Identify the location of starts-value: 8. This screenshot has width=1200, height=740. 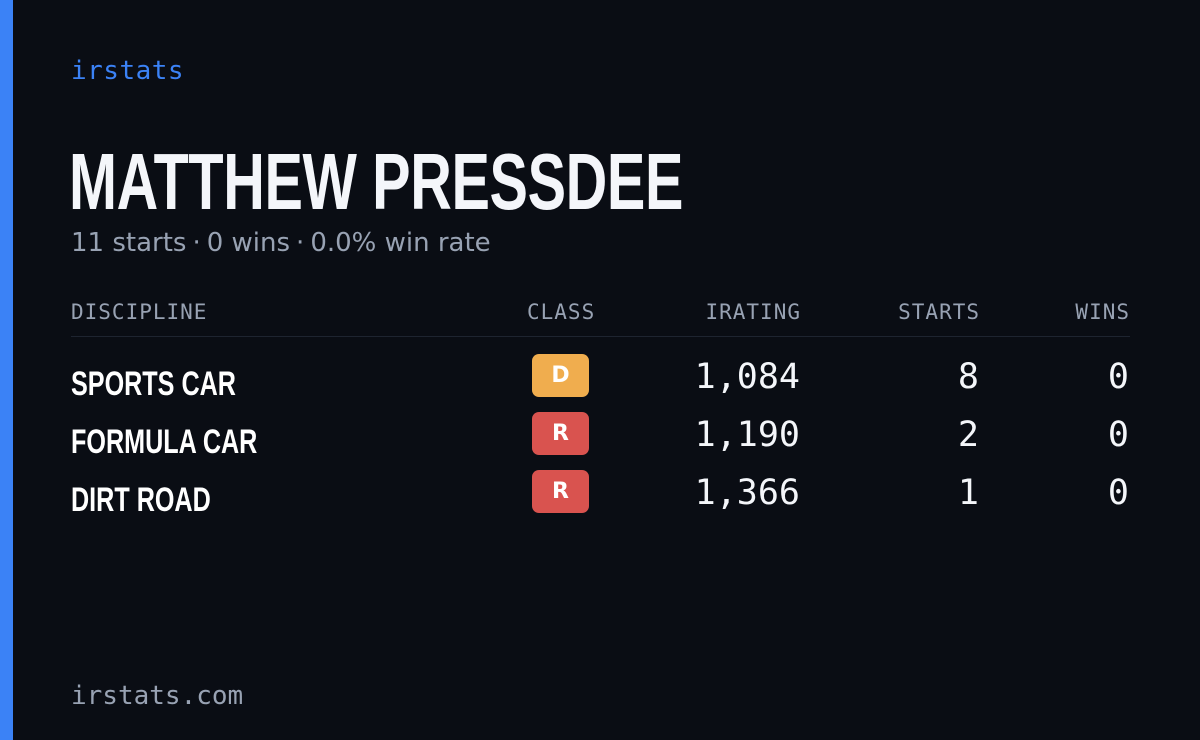
(968, 377).